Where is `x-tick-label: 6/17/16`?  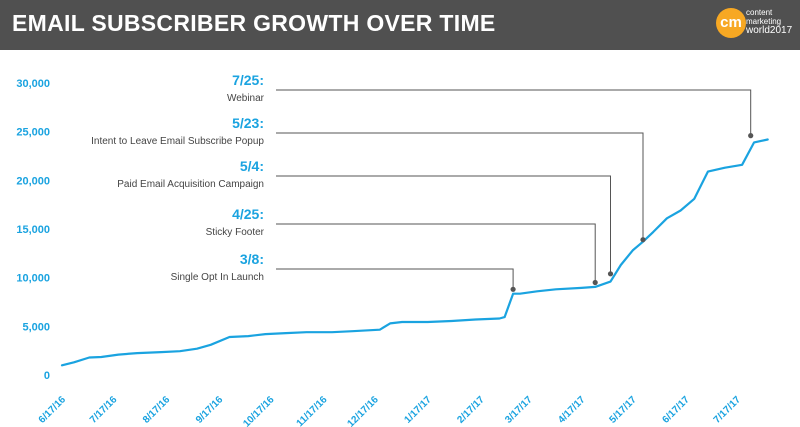 x-tick-label: 6/17/16 is located at coordinates (53, 410).